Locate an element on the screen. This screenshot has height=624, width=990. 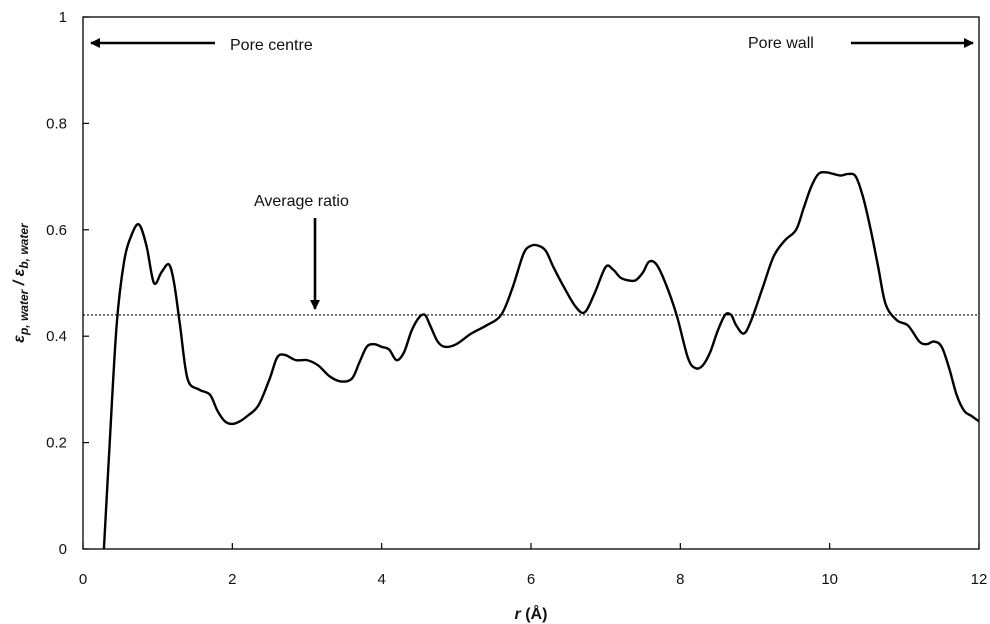
y-axis-ticks: 0 0.2 0.4 0.6 0.8 1 is located at coordinates (67, 283).